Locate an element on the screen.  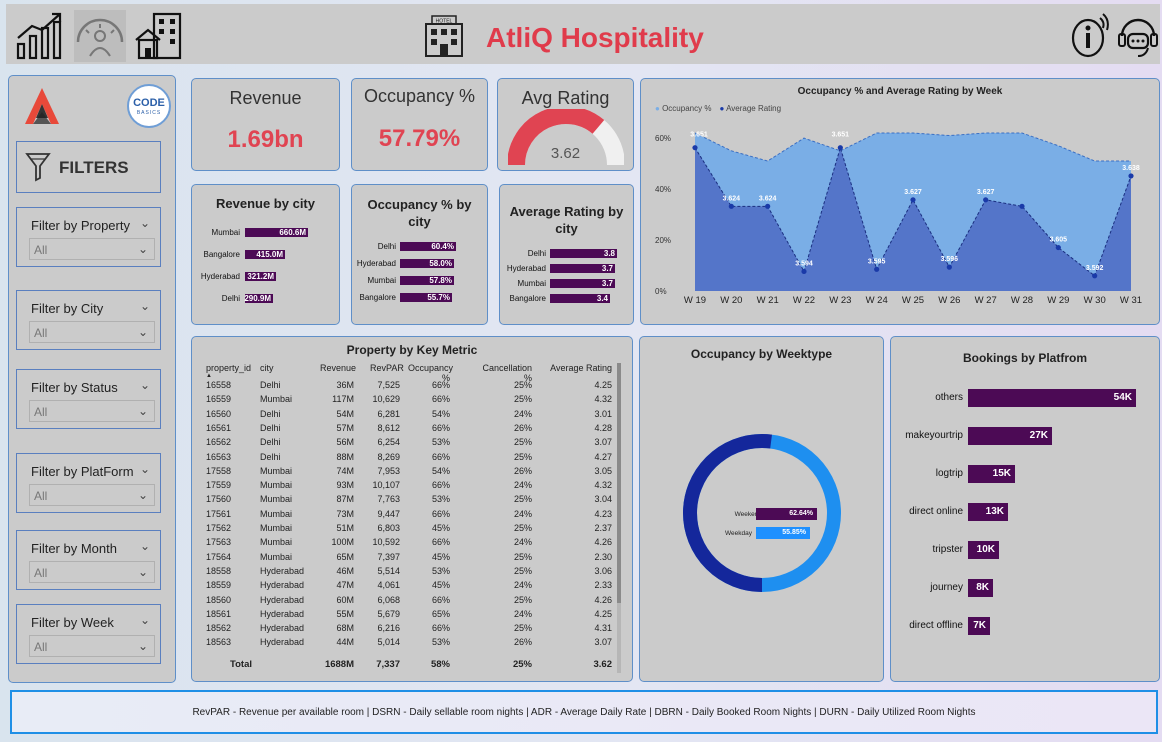
total-cell: 1688M is located at coordinates (339, 664).